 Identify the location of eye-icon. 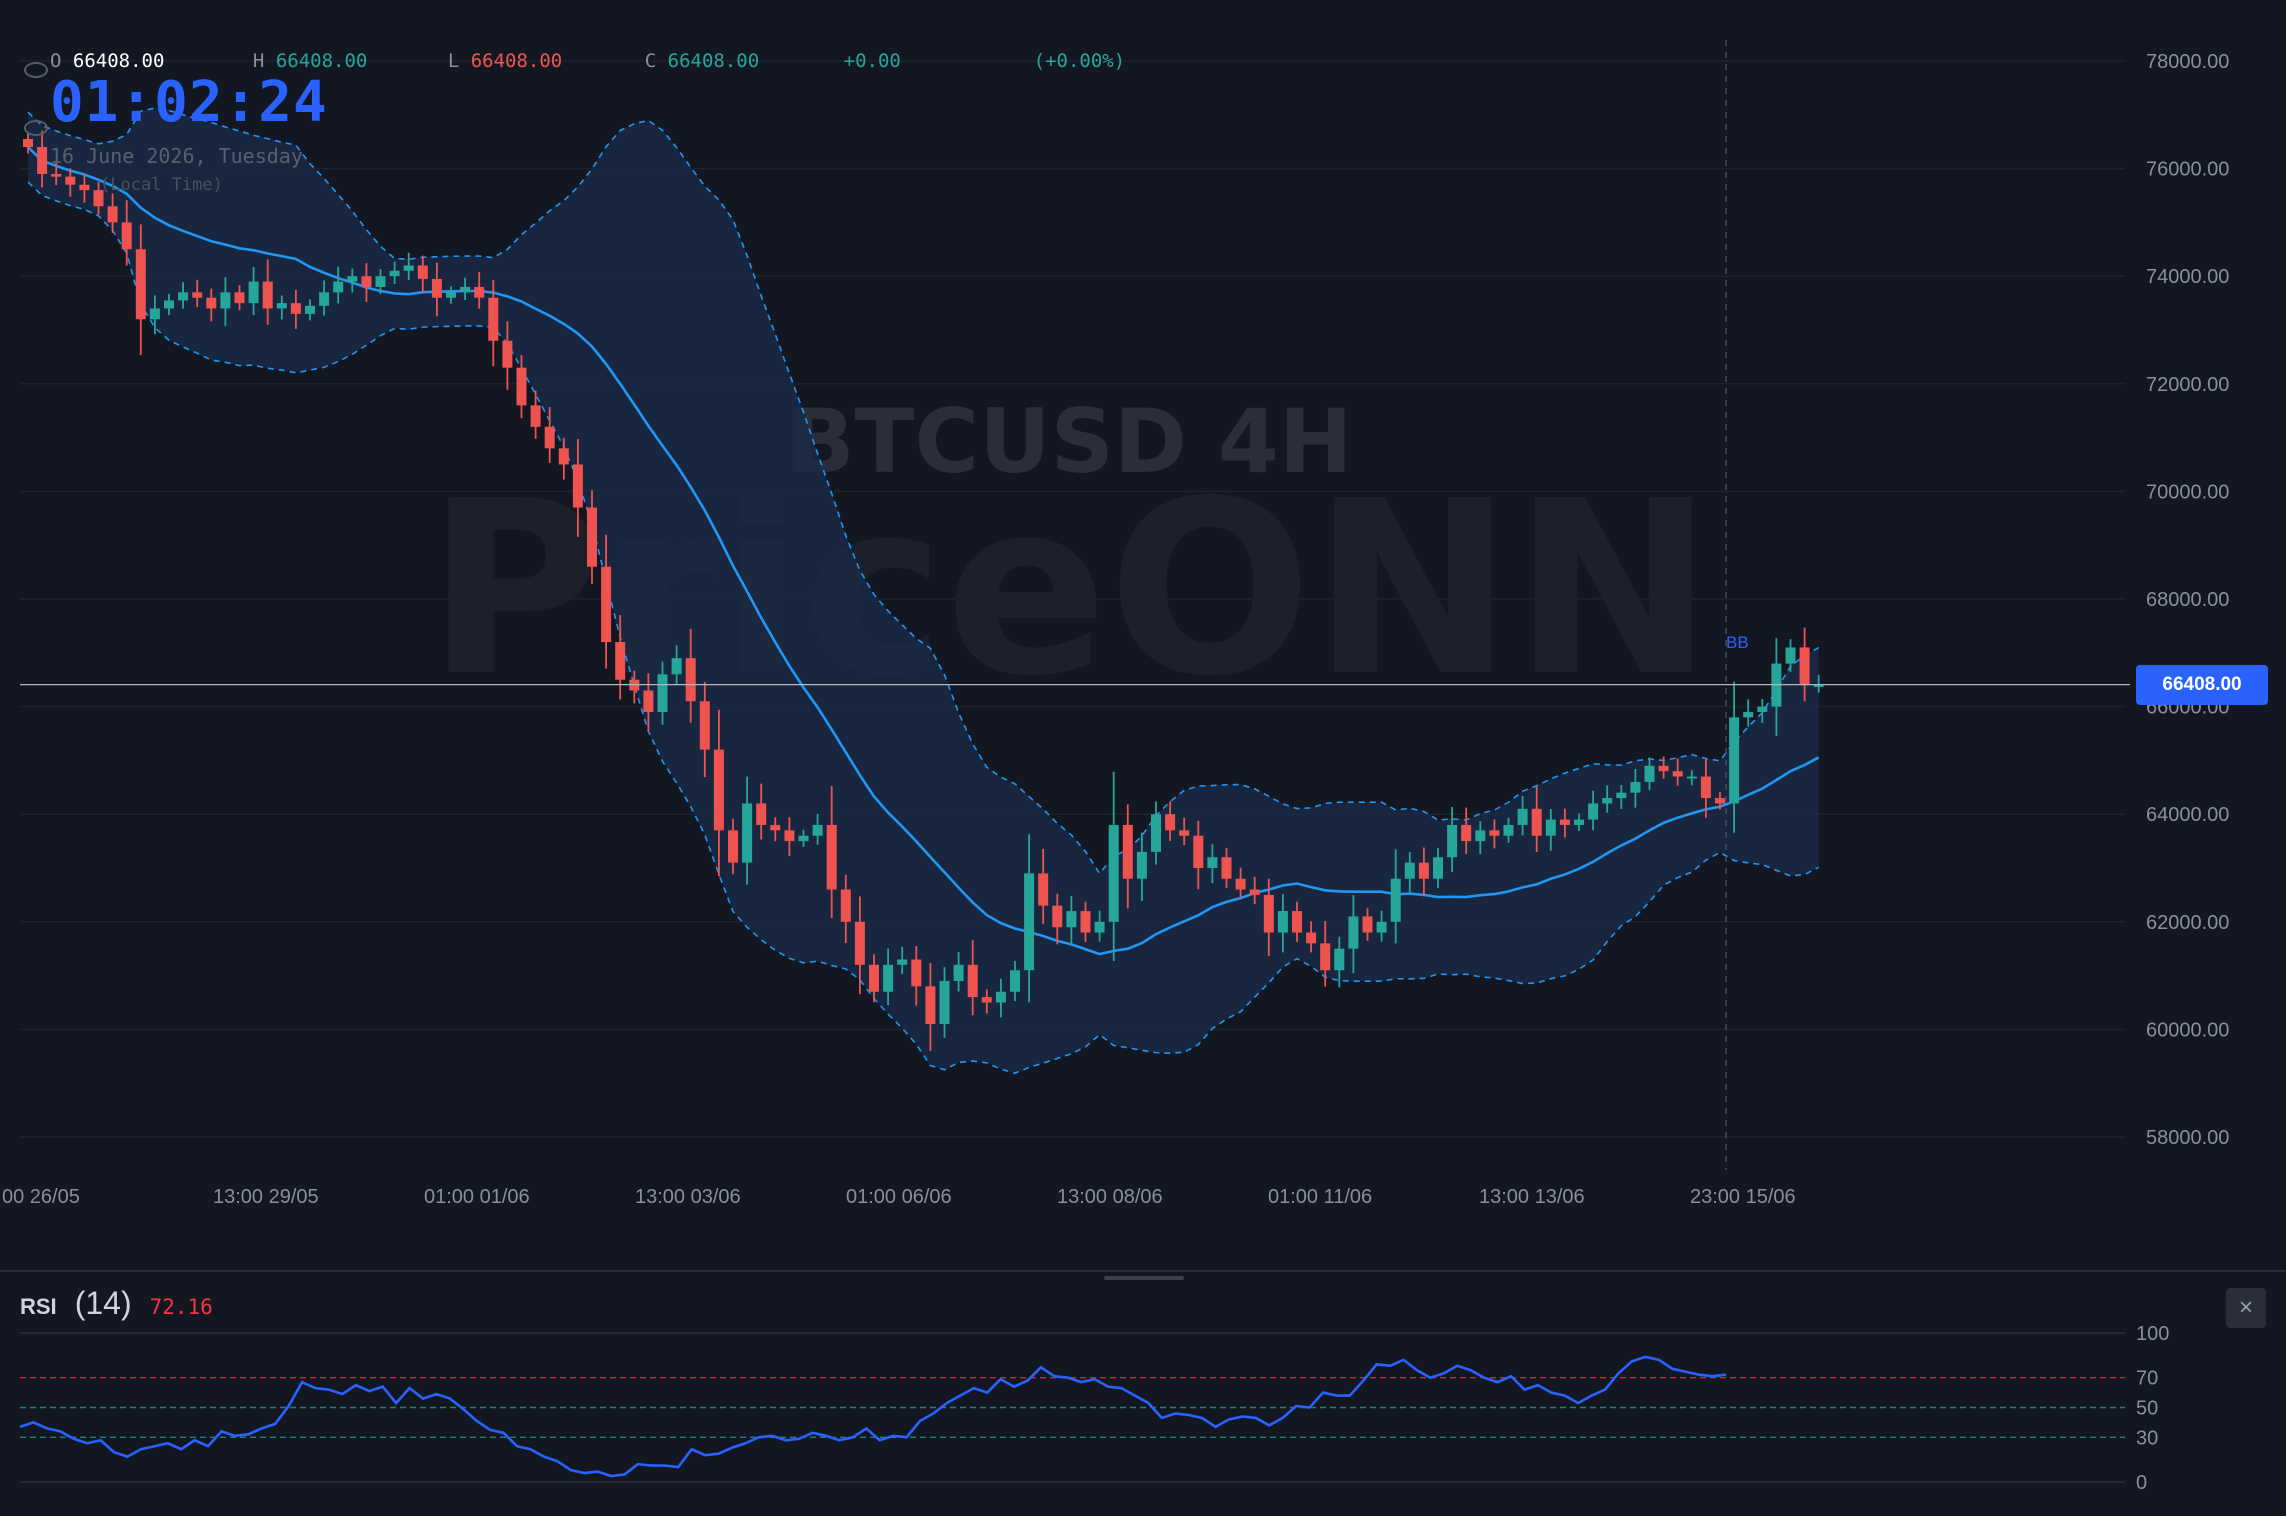
(36, 70).